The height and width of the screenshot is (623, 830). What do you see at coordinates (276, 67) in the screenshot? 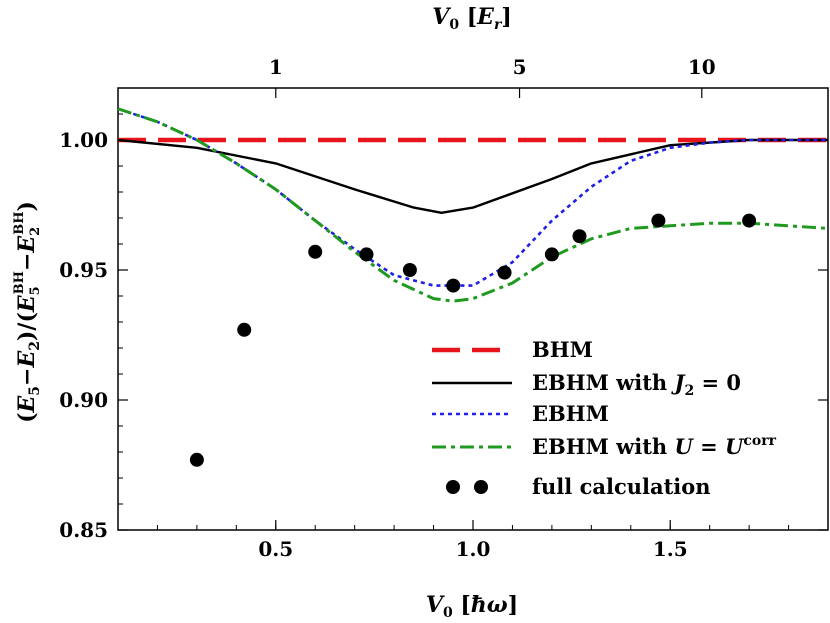
I see `x2-tick-label: 1` at bounding box center [276, 67].